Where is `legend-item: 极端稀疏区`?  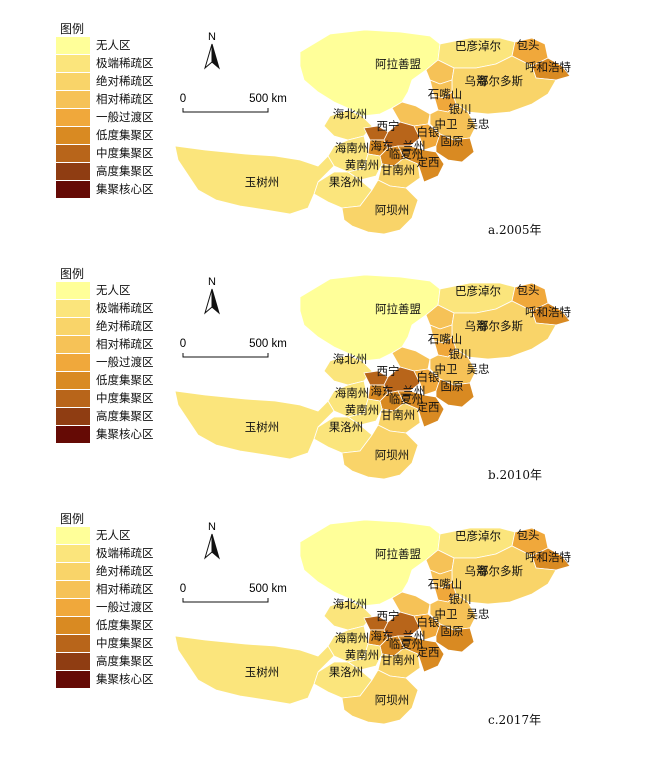
legend-item: 极端稀疏区 is located at coordinates (126, 553).